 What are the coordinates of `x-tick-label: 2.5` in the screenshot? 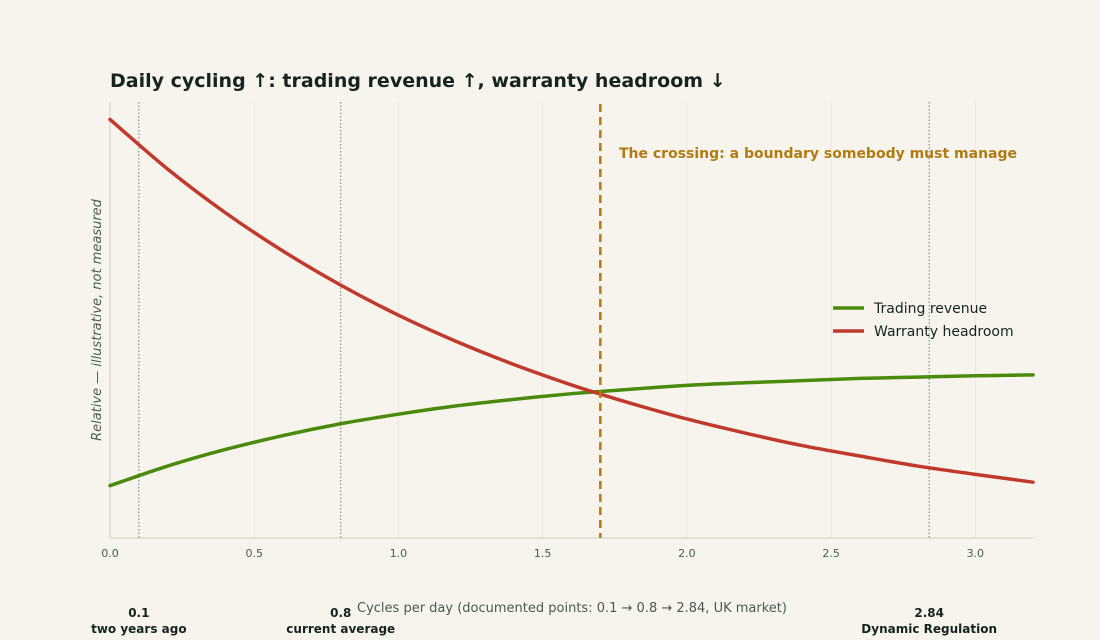 It's located at (831, 553).